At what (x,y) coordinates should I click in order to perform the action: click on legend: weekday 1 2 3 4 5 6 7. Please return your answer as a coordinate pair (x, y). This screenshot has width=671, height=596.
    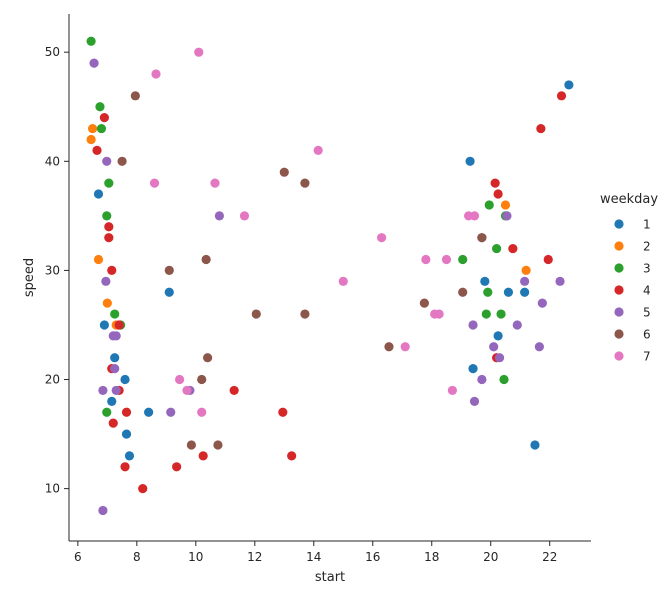
    Looking at the image, I should click on (629, 278).